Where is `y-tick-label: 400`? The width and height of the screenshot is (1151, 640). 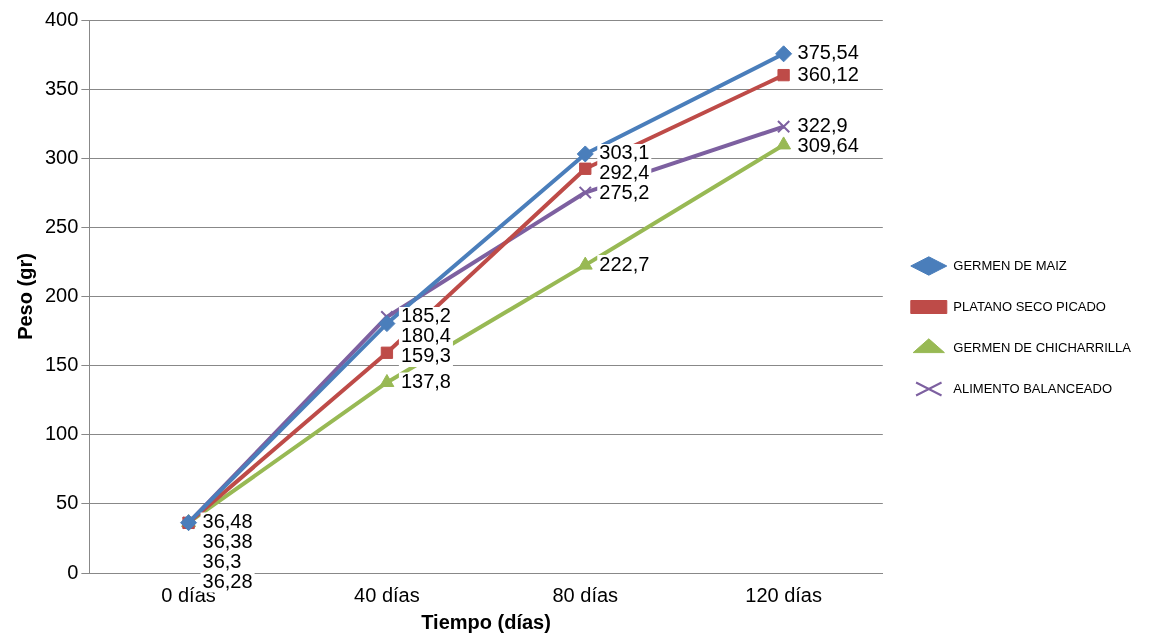
y-tick-label: 400 is located at coordinates (61, 18).